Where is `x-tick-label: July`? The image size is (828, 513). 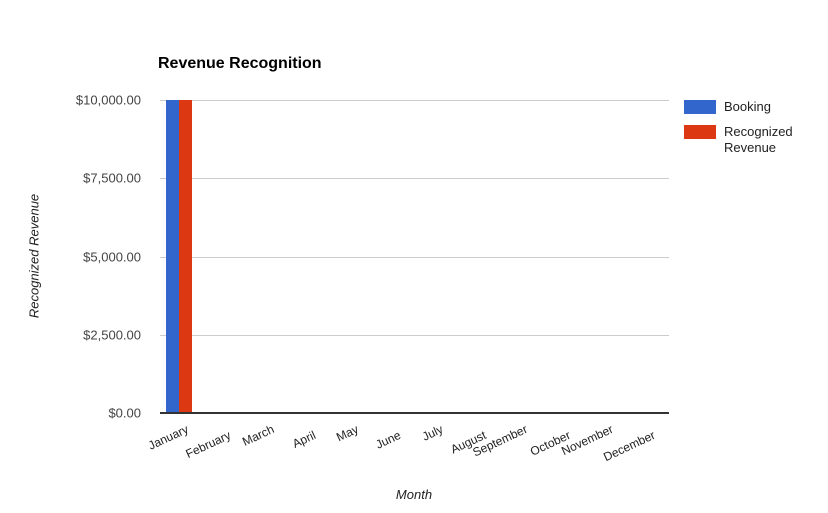
x-tick-label: July is located at coordinates (433, 433).